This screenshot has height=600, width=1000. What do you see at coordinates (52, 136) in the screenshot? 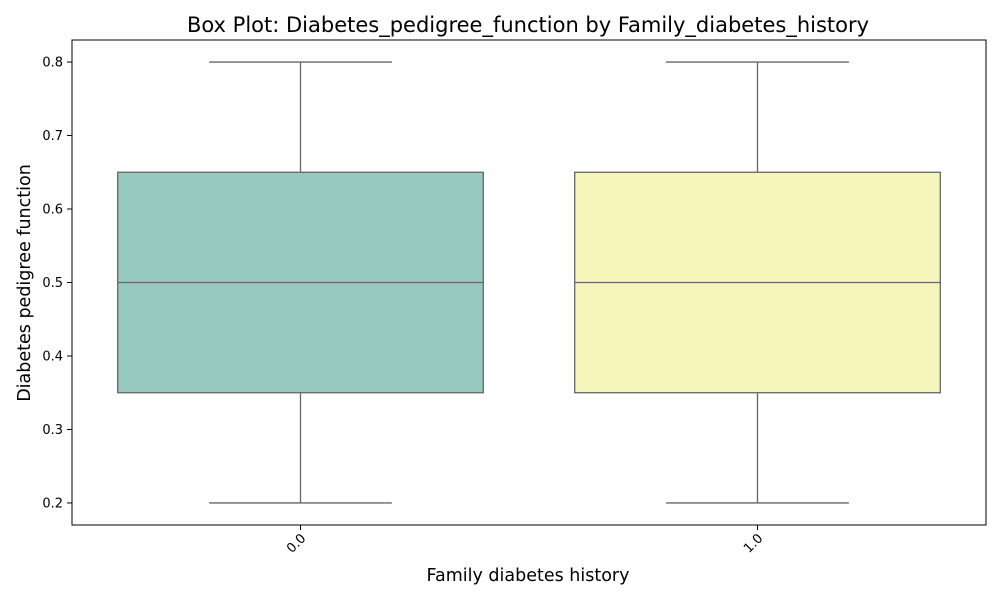
I see `y-tick-label: 0.7` at bounding box center [52, 136].